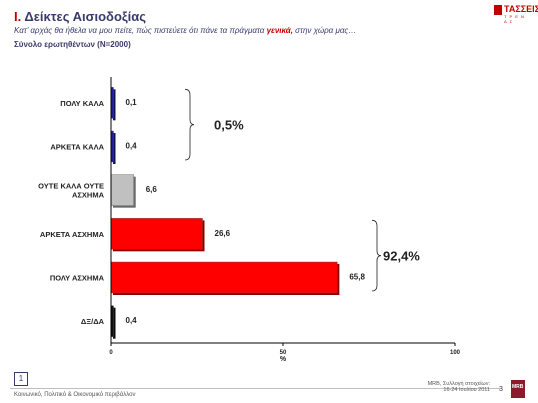 Image resolution: width=538 pixels, height=403 pixels. What do you see at coordinates (18, 16) in the screenshot?
I see `section-number: Ι.` at bounding box center [18, 16].